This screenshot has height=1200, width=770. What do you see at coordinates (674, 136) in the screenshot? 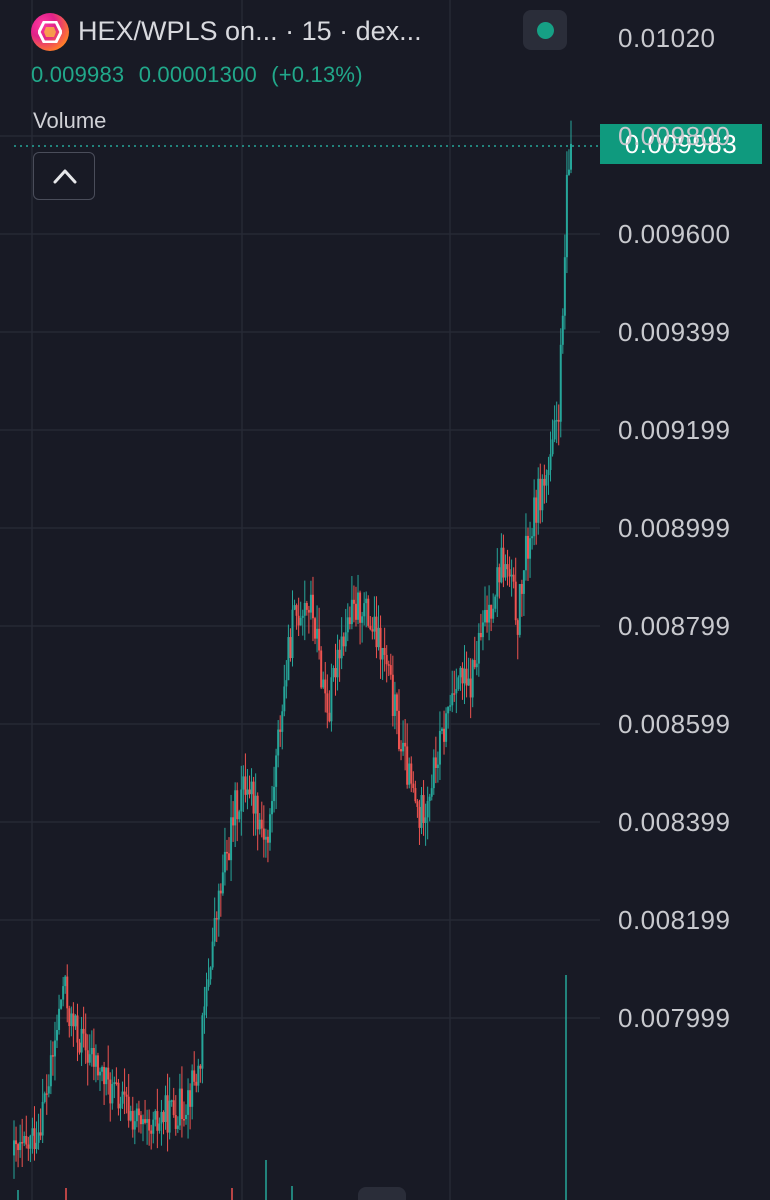
I see `price-axis-tick-label: 0.009800` at bounding box center [674, 136].